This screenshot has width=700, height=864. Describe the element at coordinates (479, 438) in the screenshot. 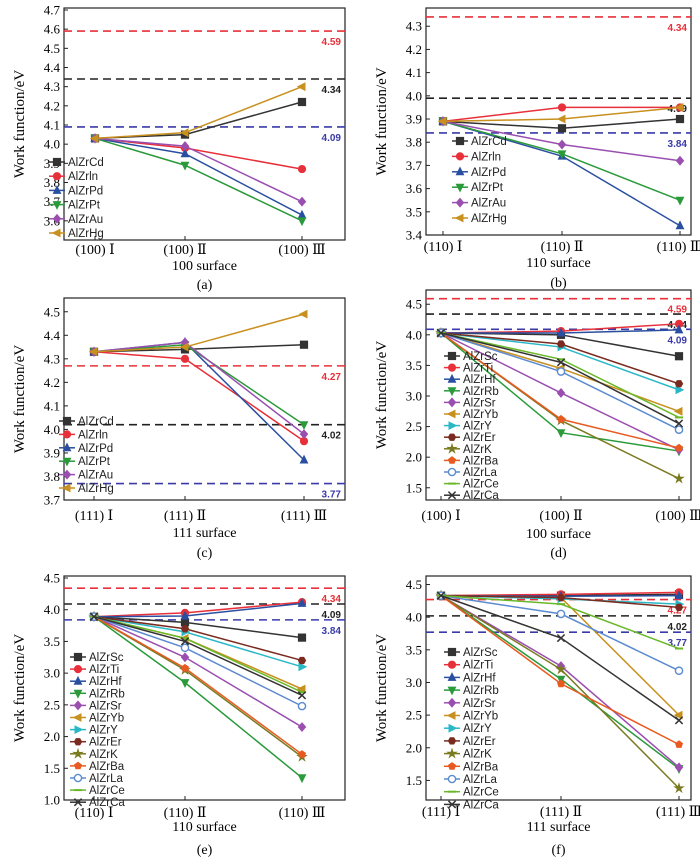

I see `legend-entry: AlZrEr` at that location.